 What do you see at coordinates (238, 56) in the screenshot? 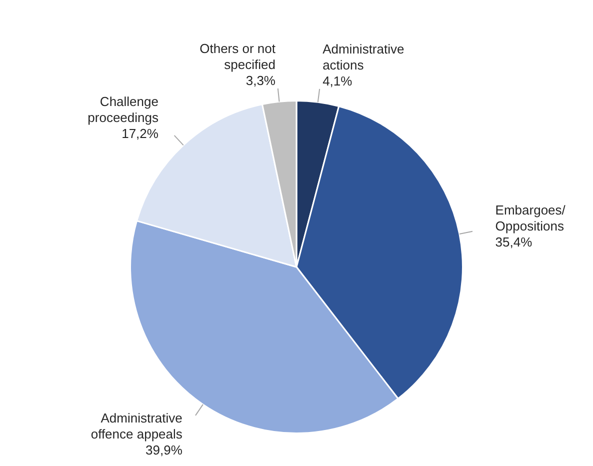
I see `slice-label: Others or not specified` at bounding box center [238, 56].